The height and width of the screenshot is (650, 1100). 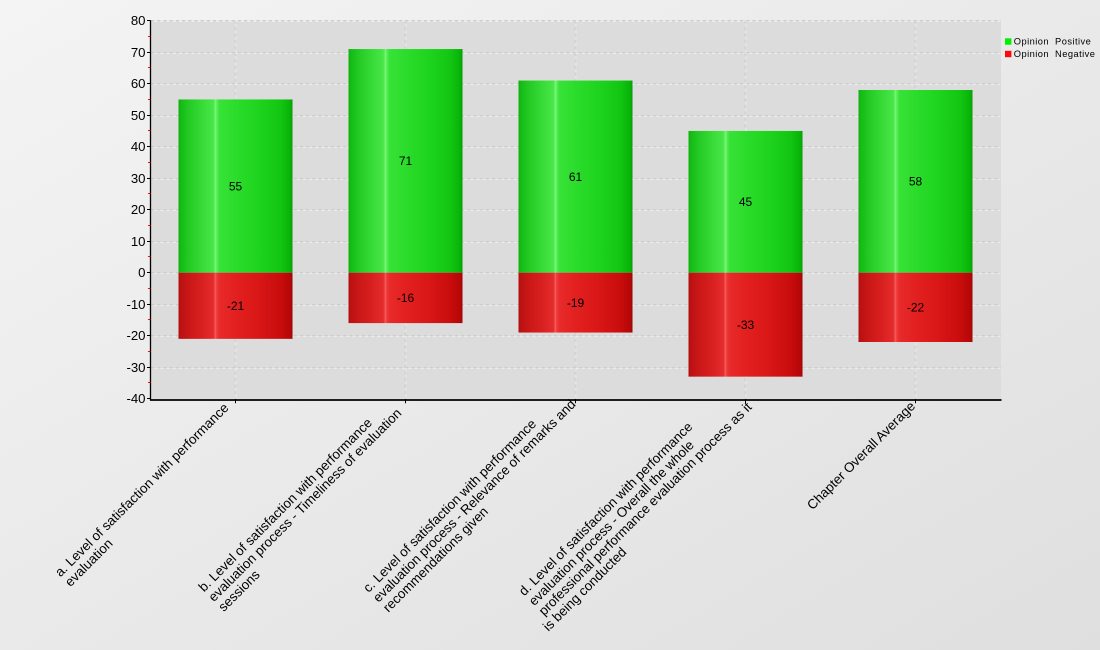 I want to click on svg-text: 40, so click(x=138, y=146).